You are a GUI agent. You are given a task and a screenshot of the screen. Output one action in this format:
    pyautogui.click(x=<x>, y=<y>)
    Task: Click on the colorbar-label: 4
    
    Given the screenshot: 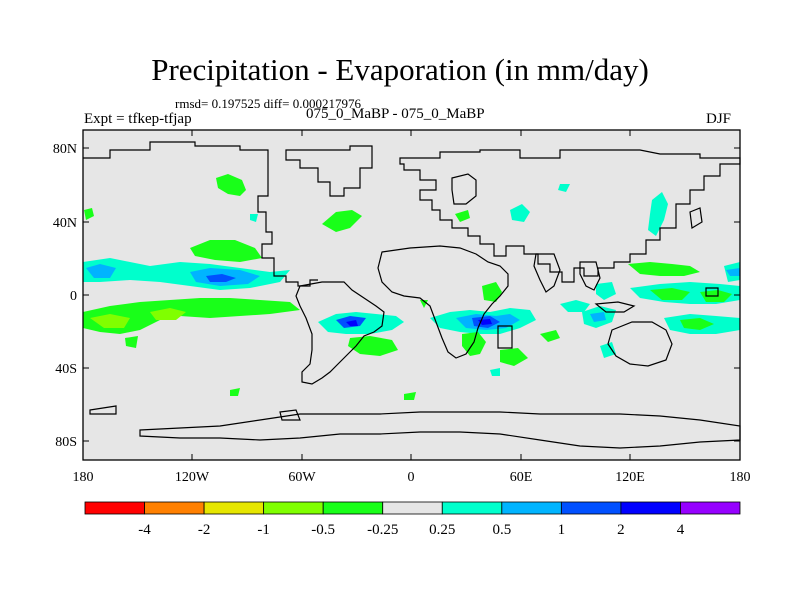 What is the action you would take?
    pyautogui.click(x=681, y=530)
    